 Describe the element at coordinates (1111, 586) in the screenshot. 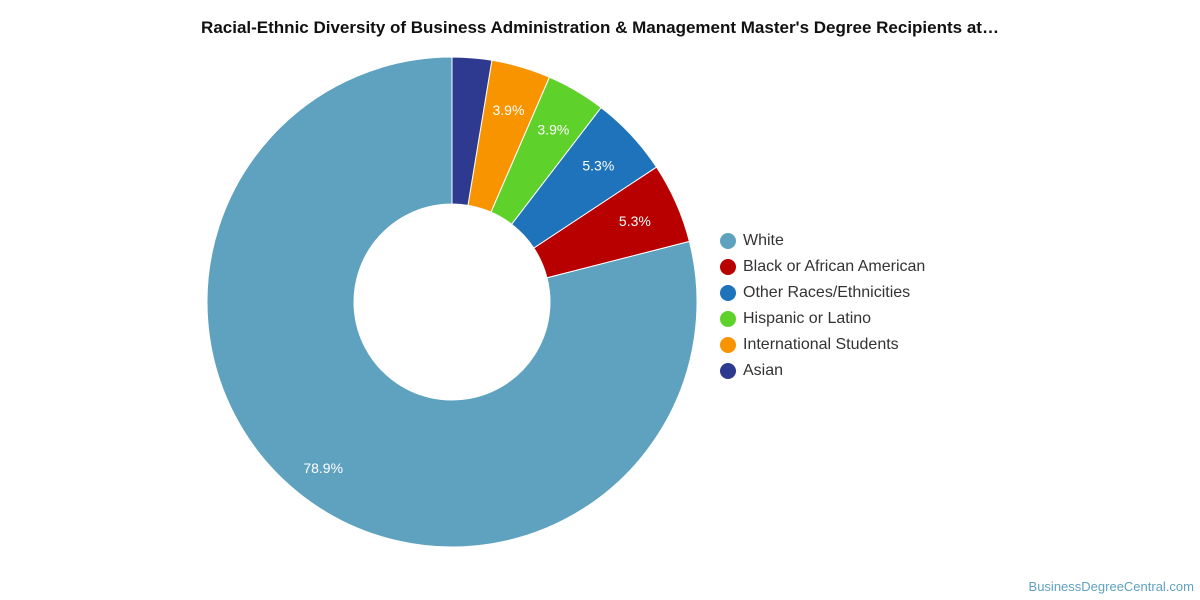

I see `site-watermark: BusinessDegreeCentral.com` at that location.